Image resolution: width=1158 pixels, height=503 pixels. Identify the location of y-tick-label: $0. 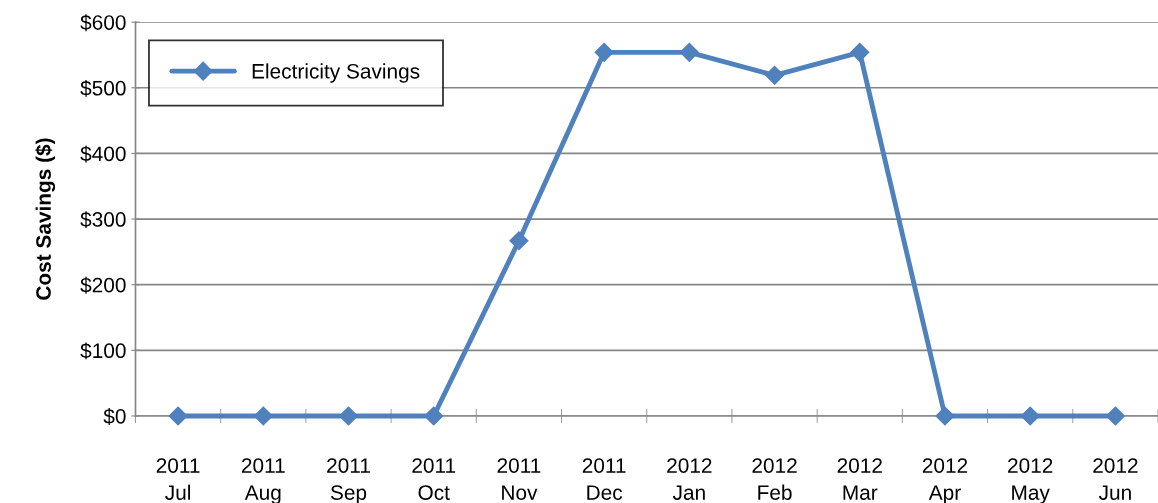
(114, 416).